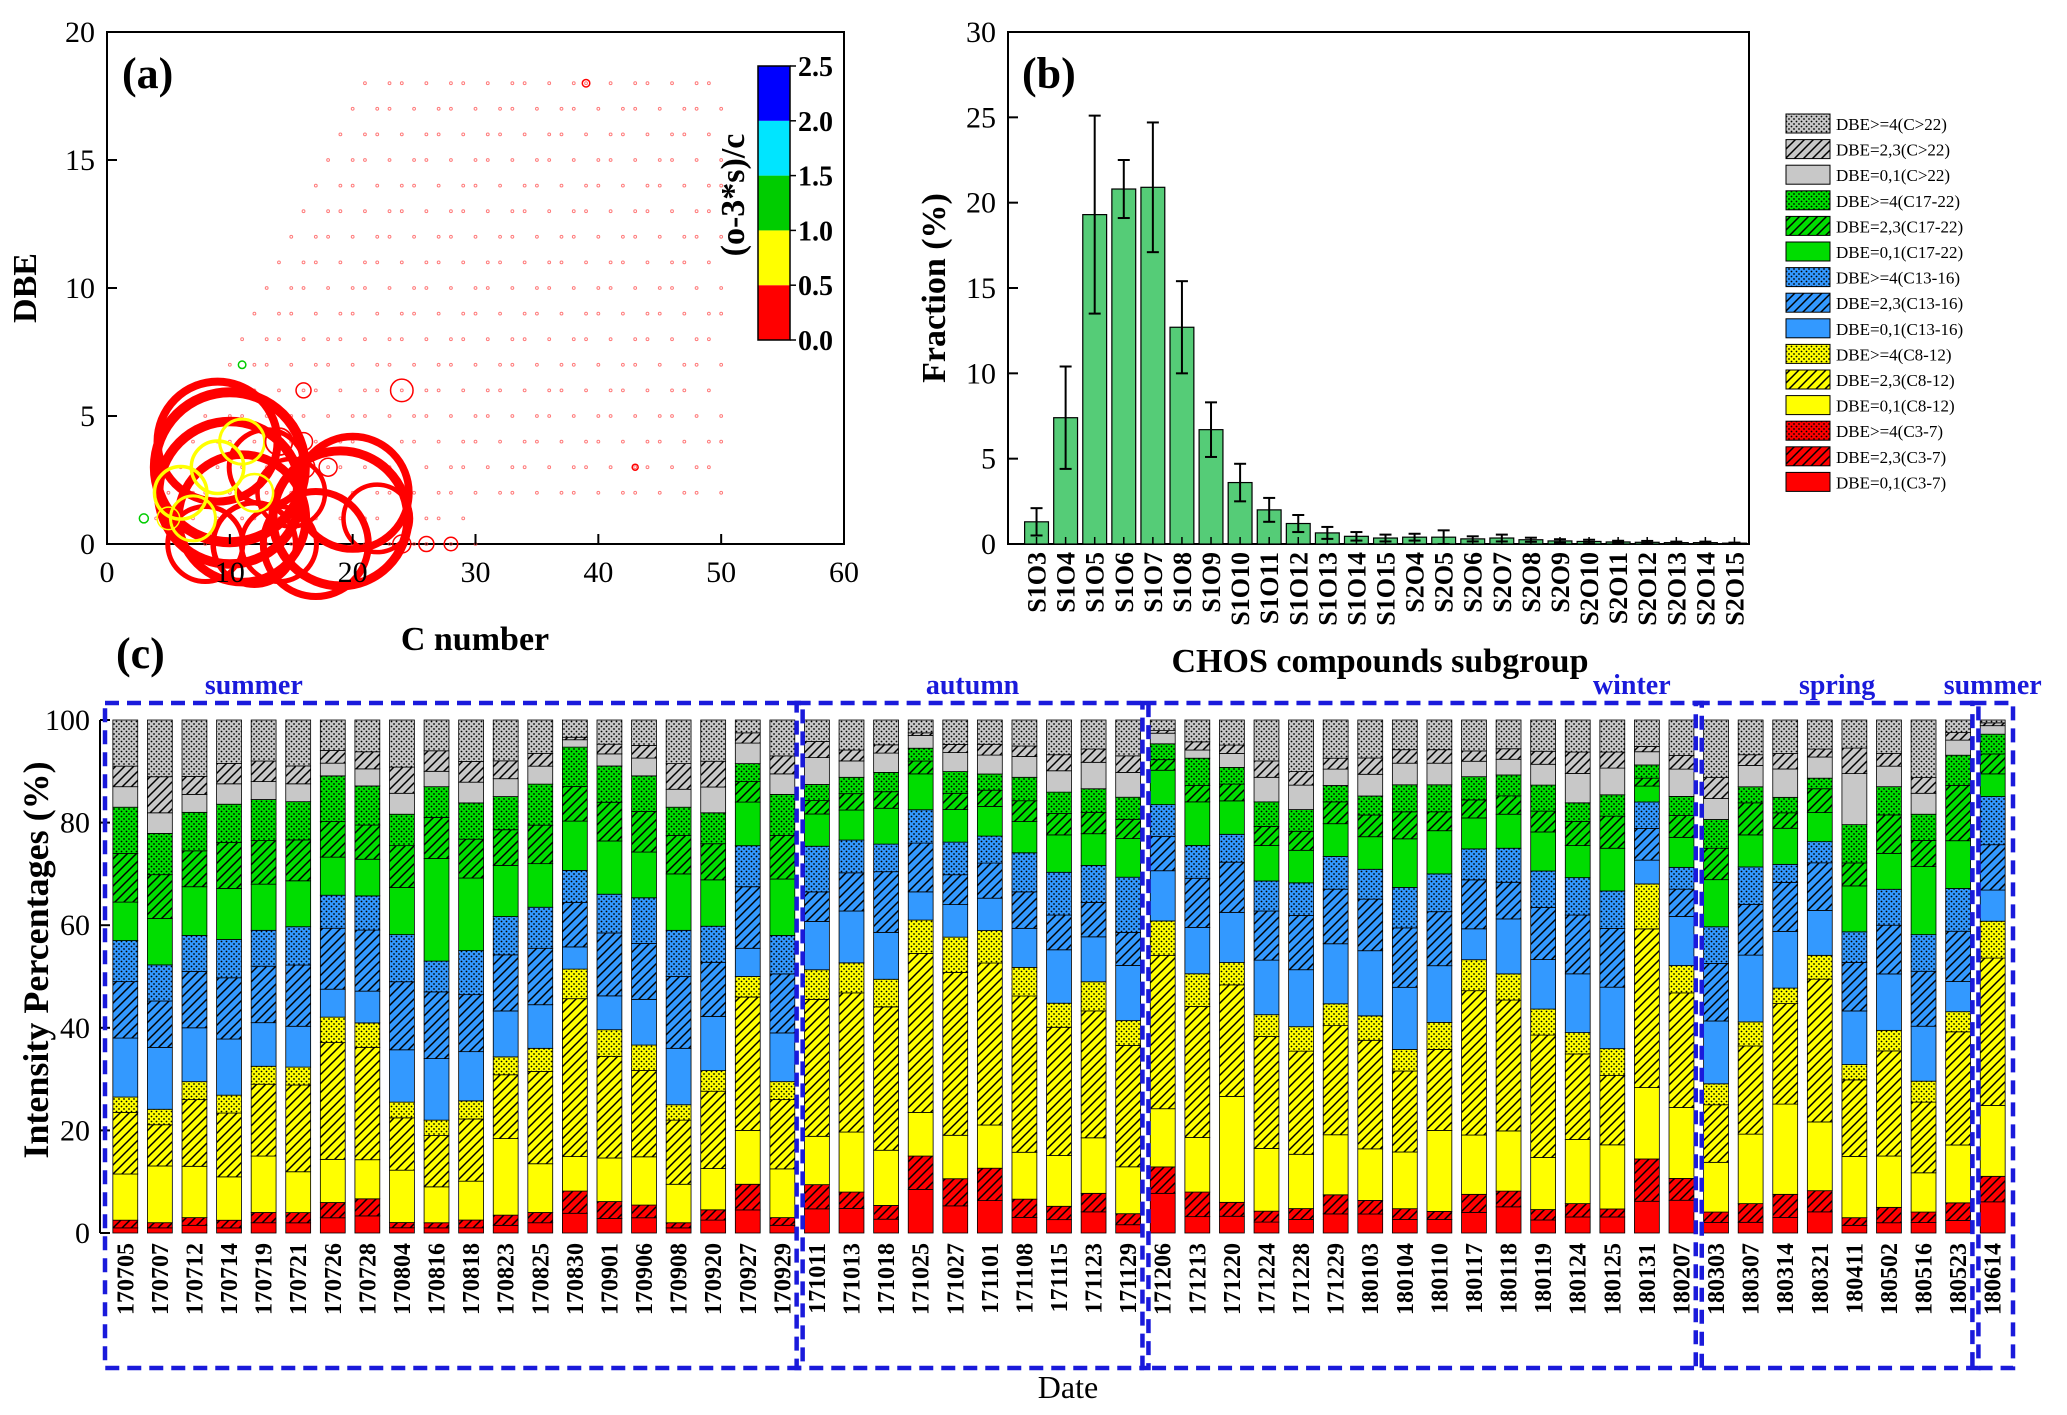 The image size is (2067, 1415). Describe the element at coordinates (1298, 589) in the screenshot. I see `x-tick-label: S1O12` at that location.